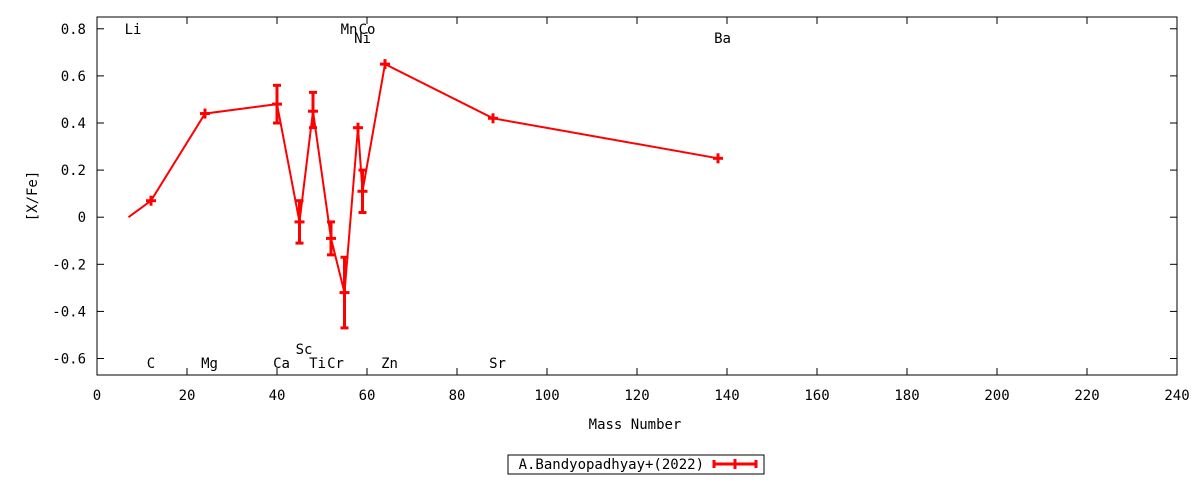 This screenshot has height=484, width=1200. What do you see at coordinates (546, 396) in the screenshot?
I see `x-tick-label: 100` at bounding box center [546, 396].